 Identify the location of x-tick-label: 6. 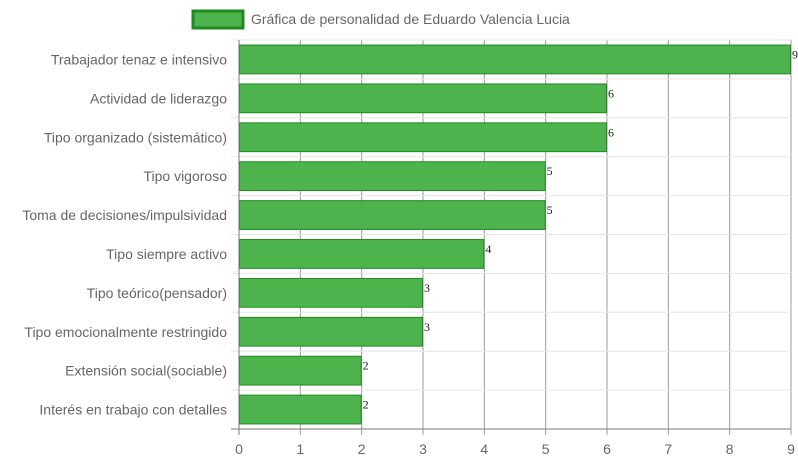
(607, 449).